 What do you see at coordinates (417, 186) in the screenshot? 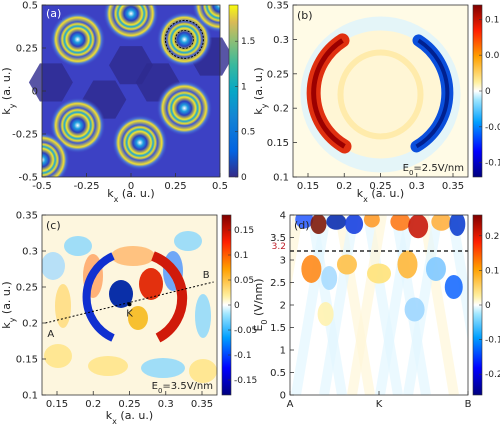
I see `panel-b-xtick-label: 0.3` at bounding box center [417, 186].